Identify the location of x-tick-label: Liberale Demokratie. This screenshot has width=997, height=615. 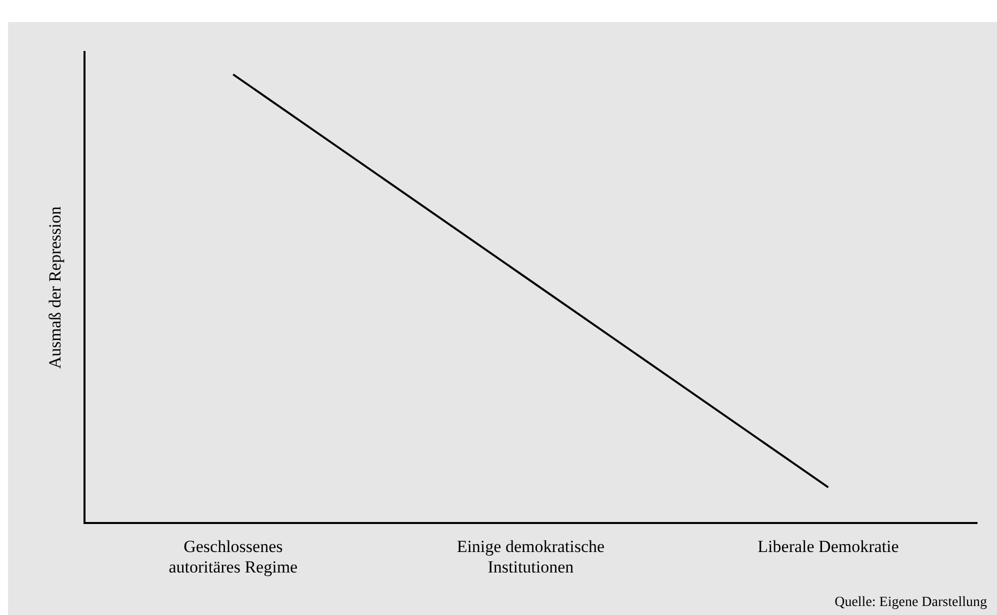
(828, 546).